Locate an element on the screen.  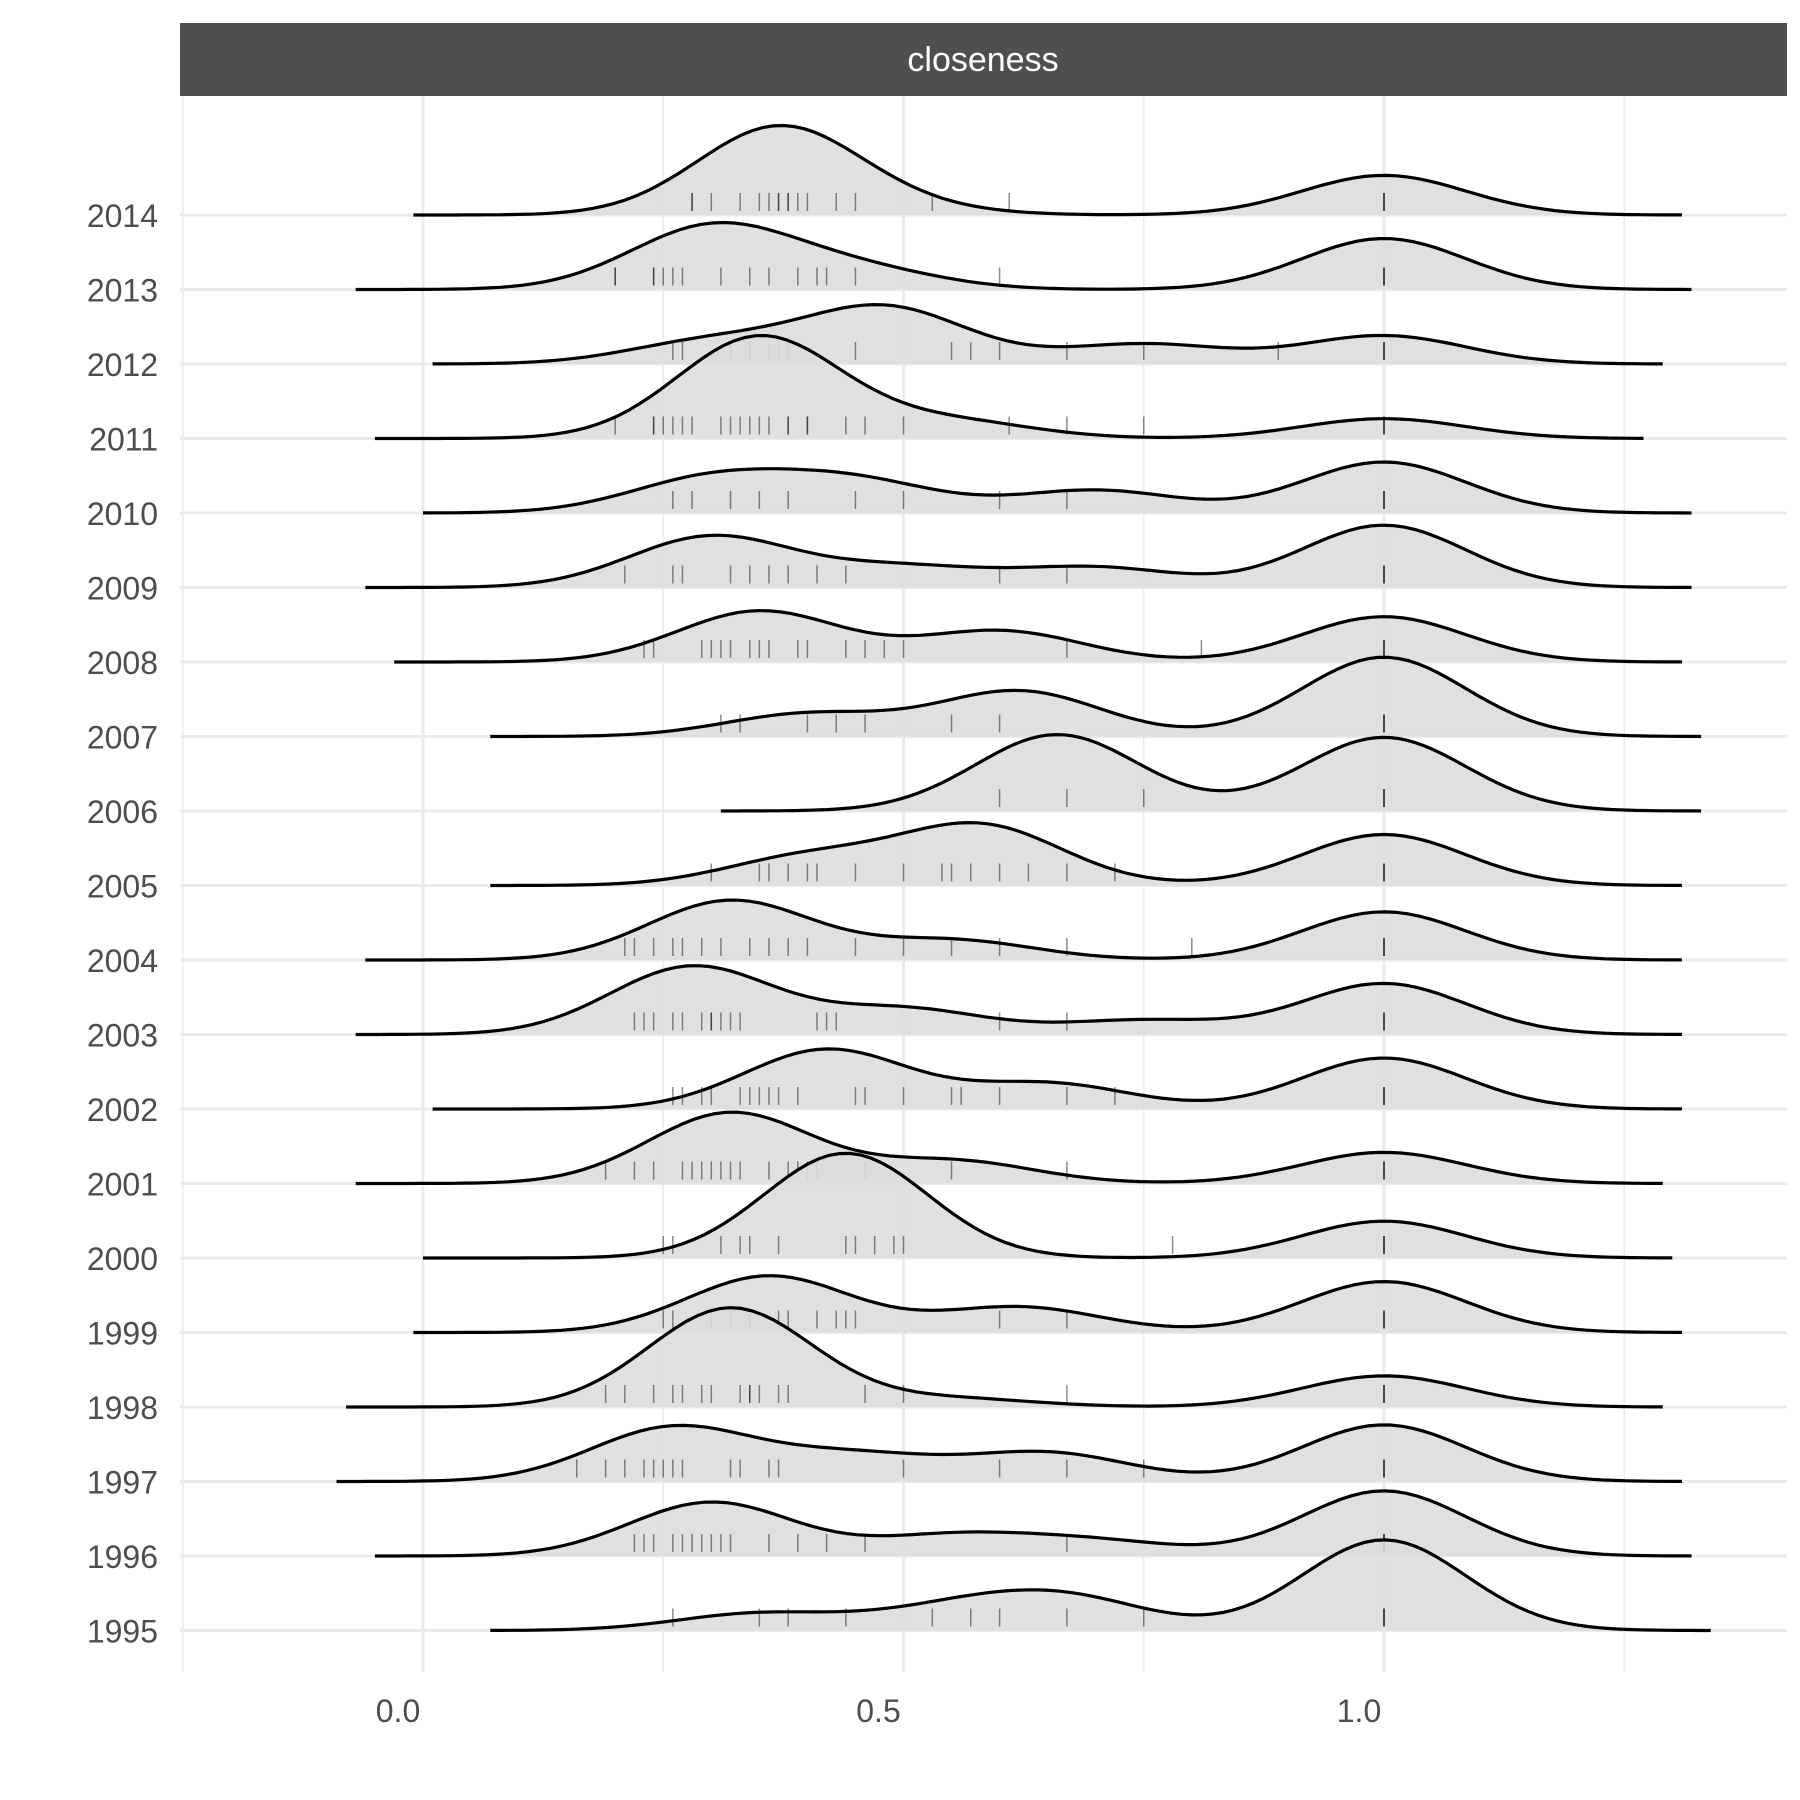
ridge-2008 is located at coordinates (1038, 636).